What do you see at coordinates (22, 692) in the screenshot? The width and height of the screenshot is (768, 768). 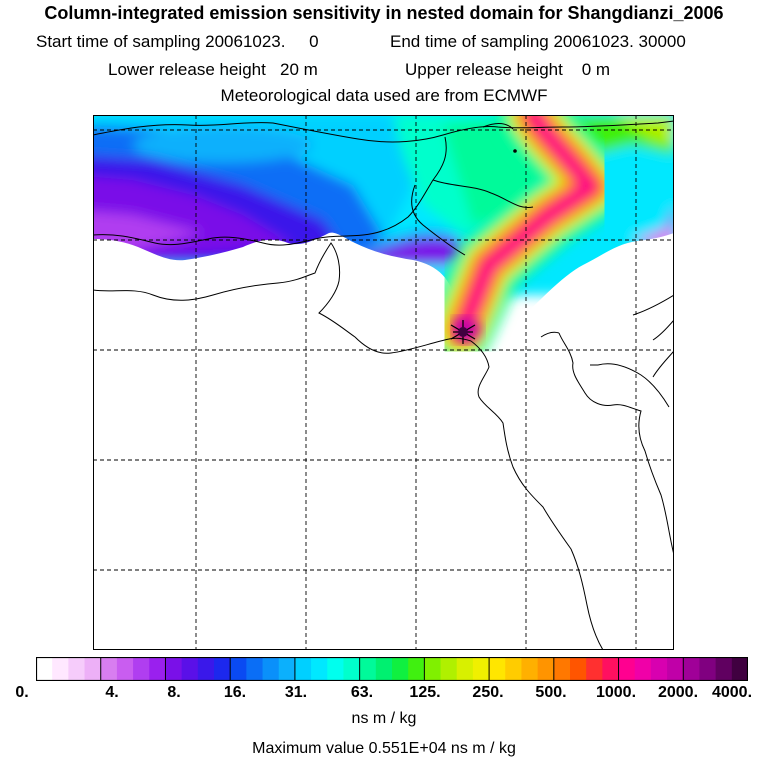 I see `colorbar-tick-label: 0.` at bounding box center [22, 692].